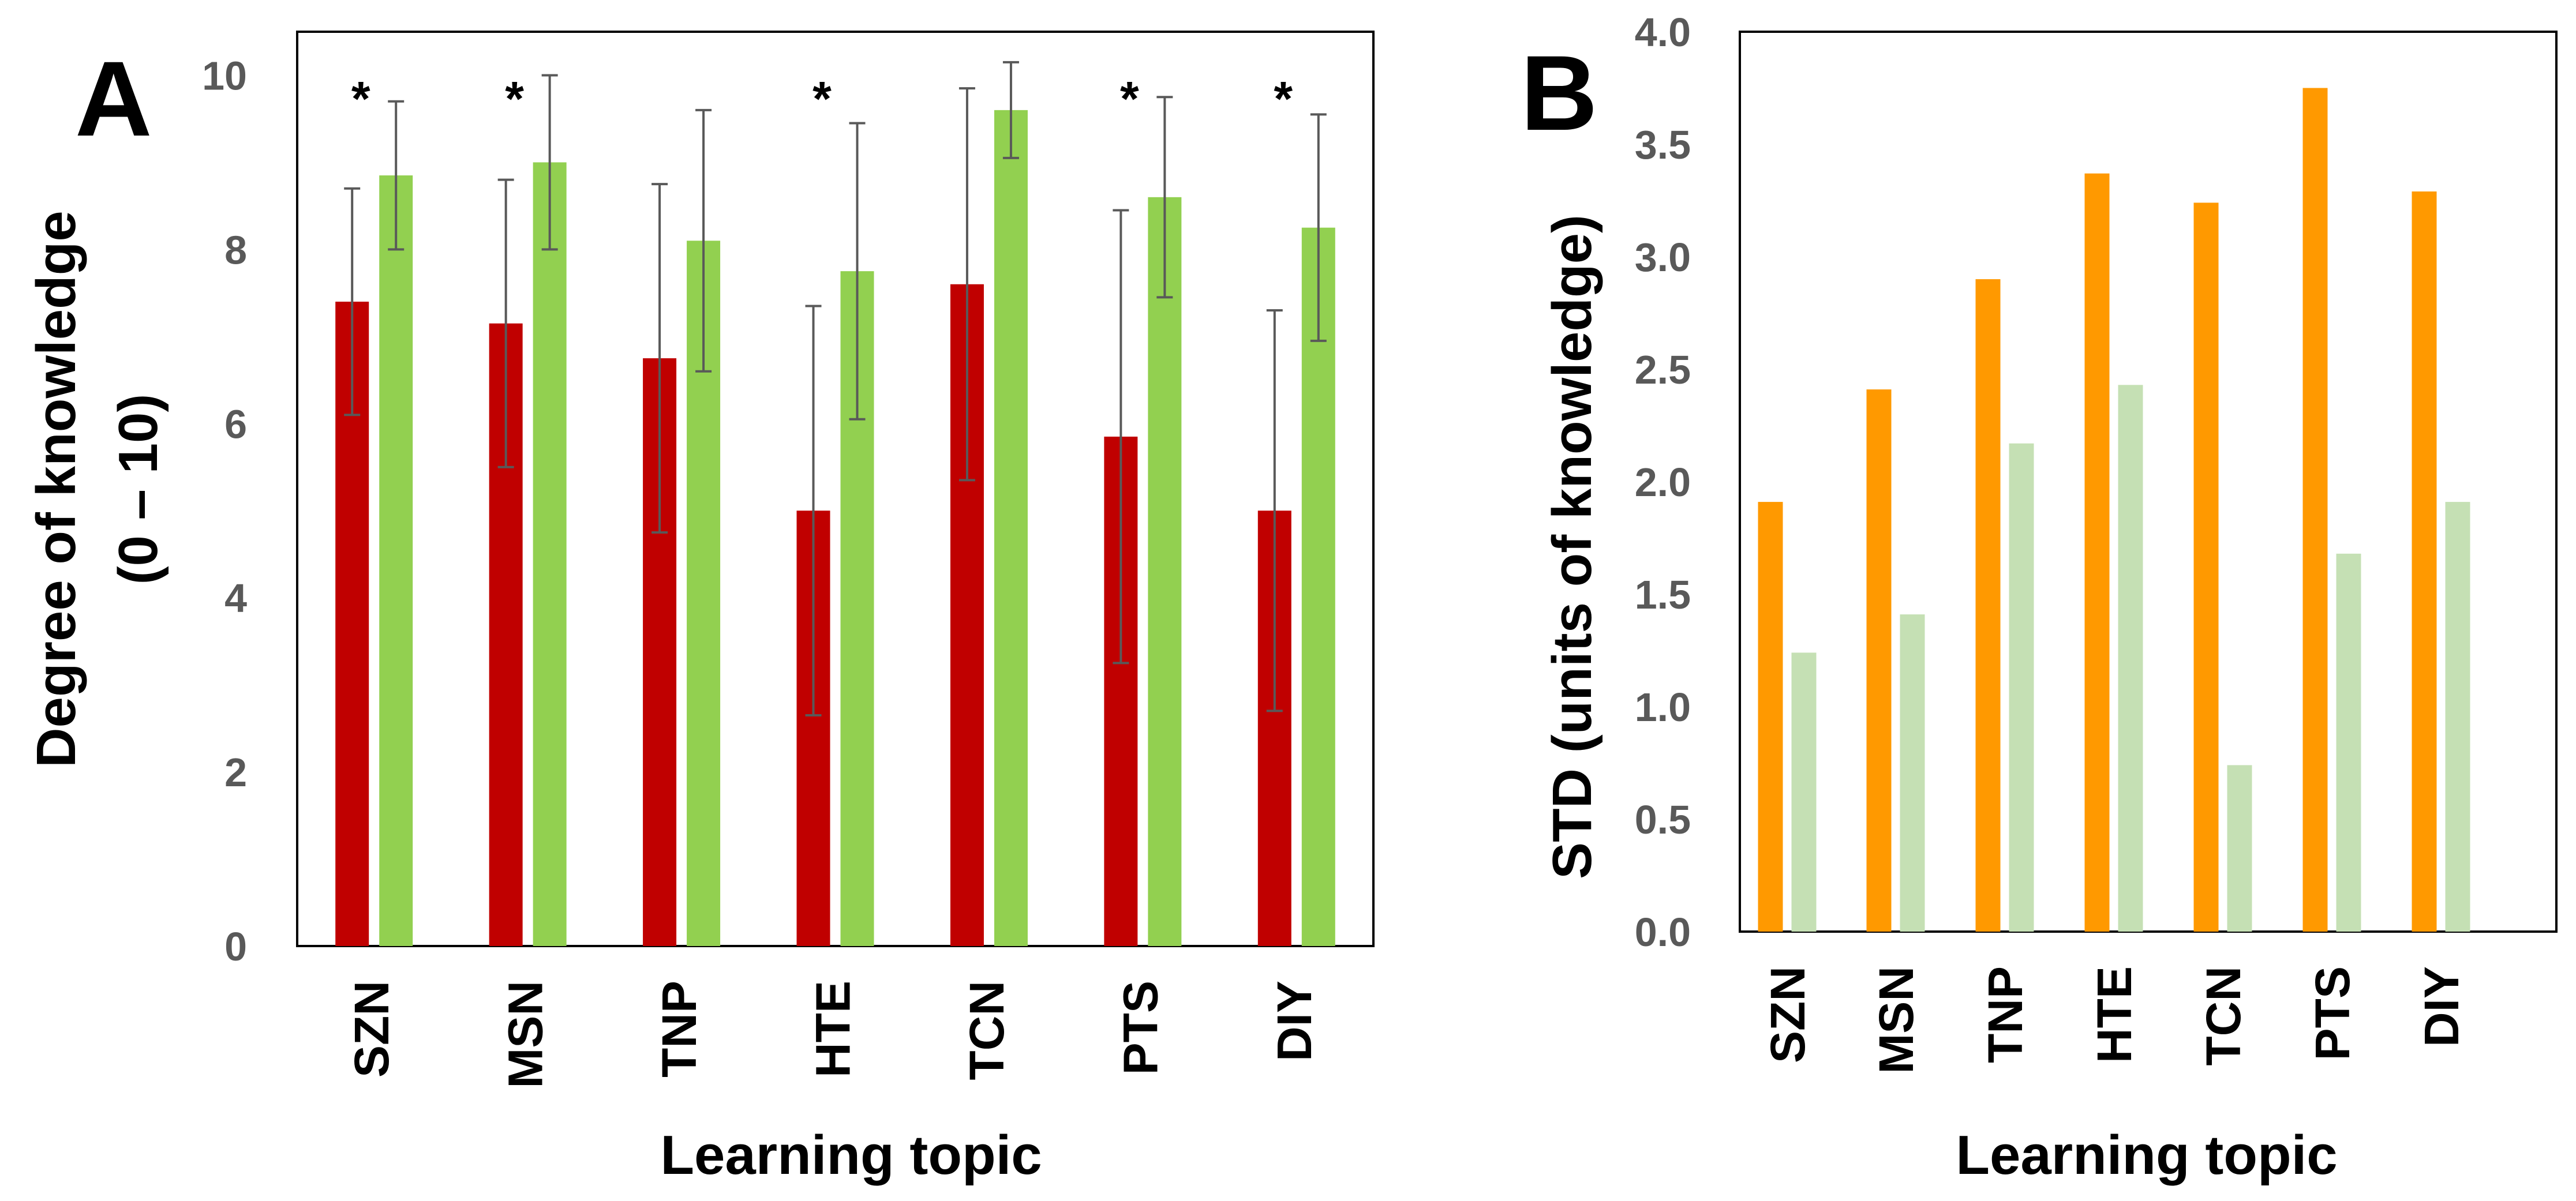 The width and height of the screenshot is (2576, 1201). I want to click on panel-a-y-tick-label: 4, so click(235, 598).